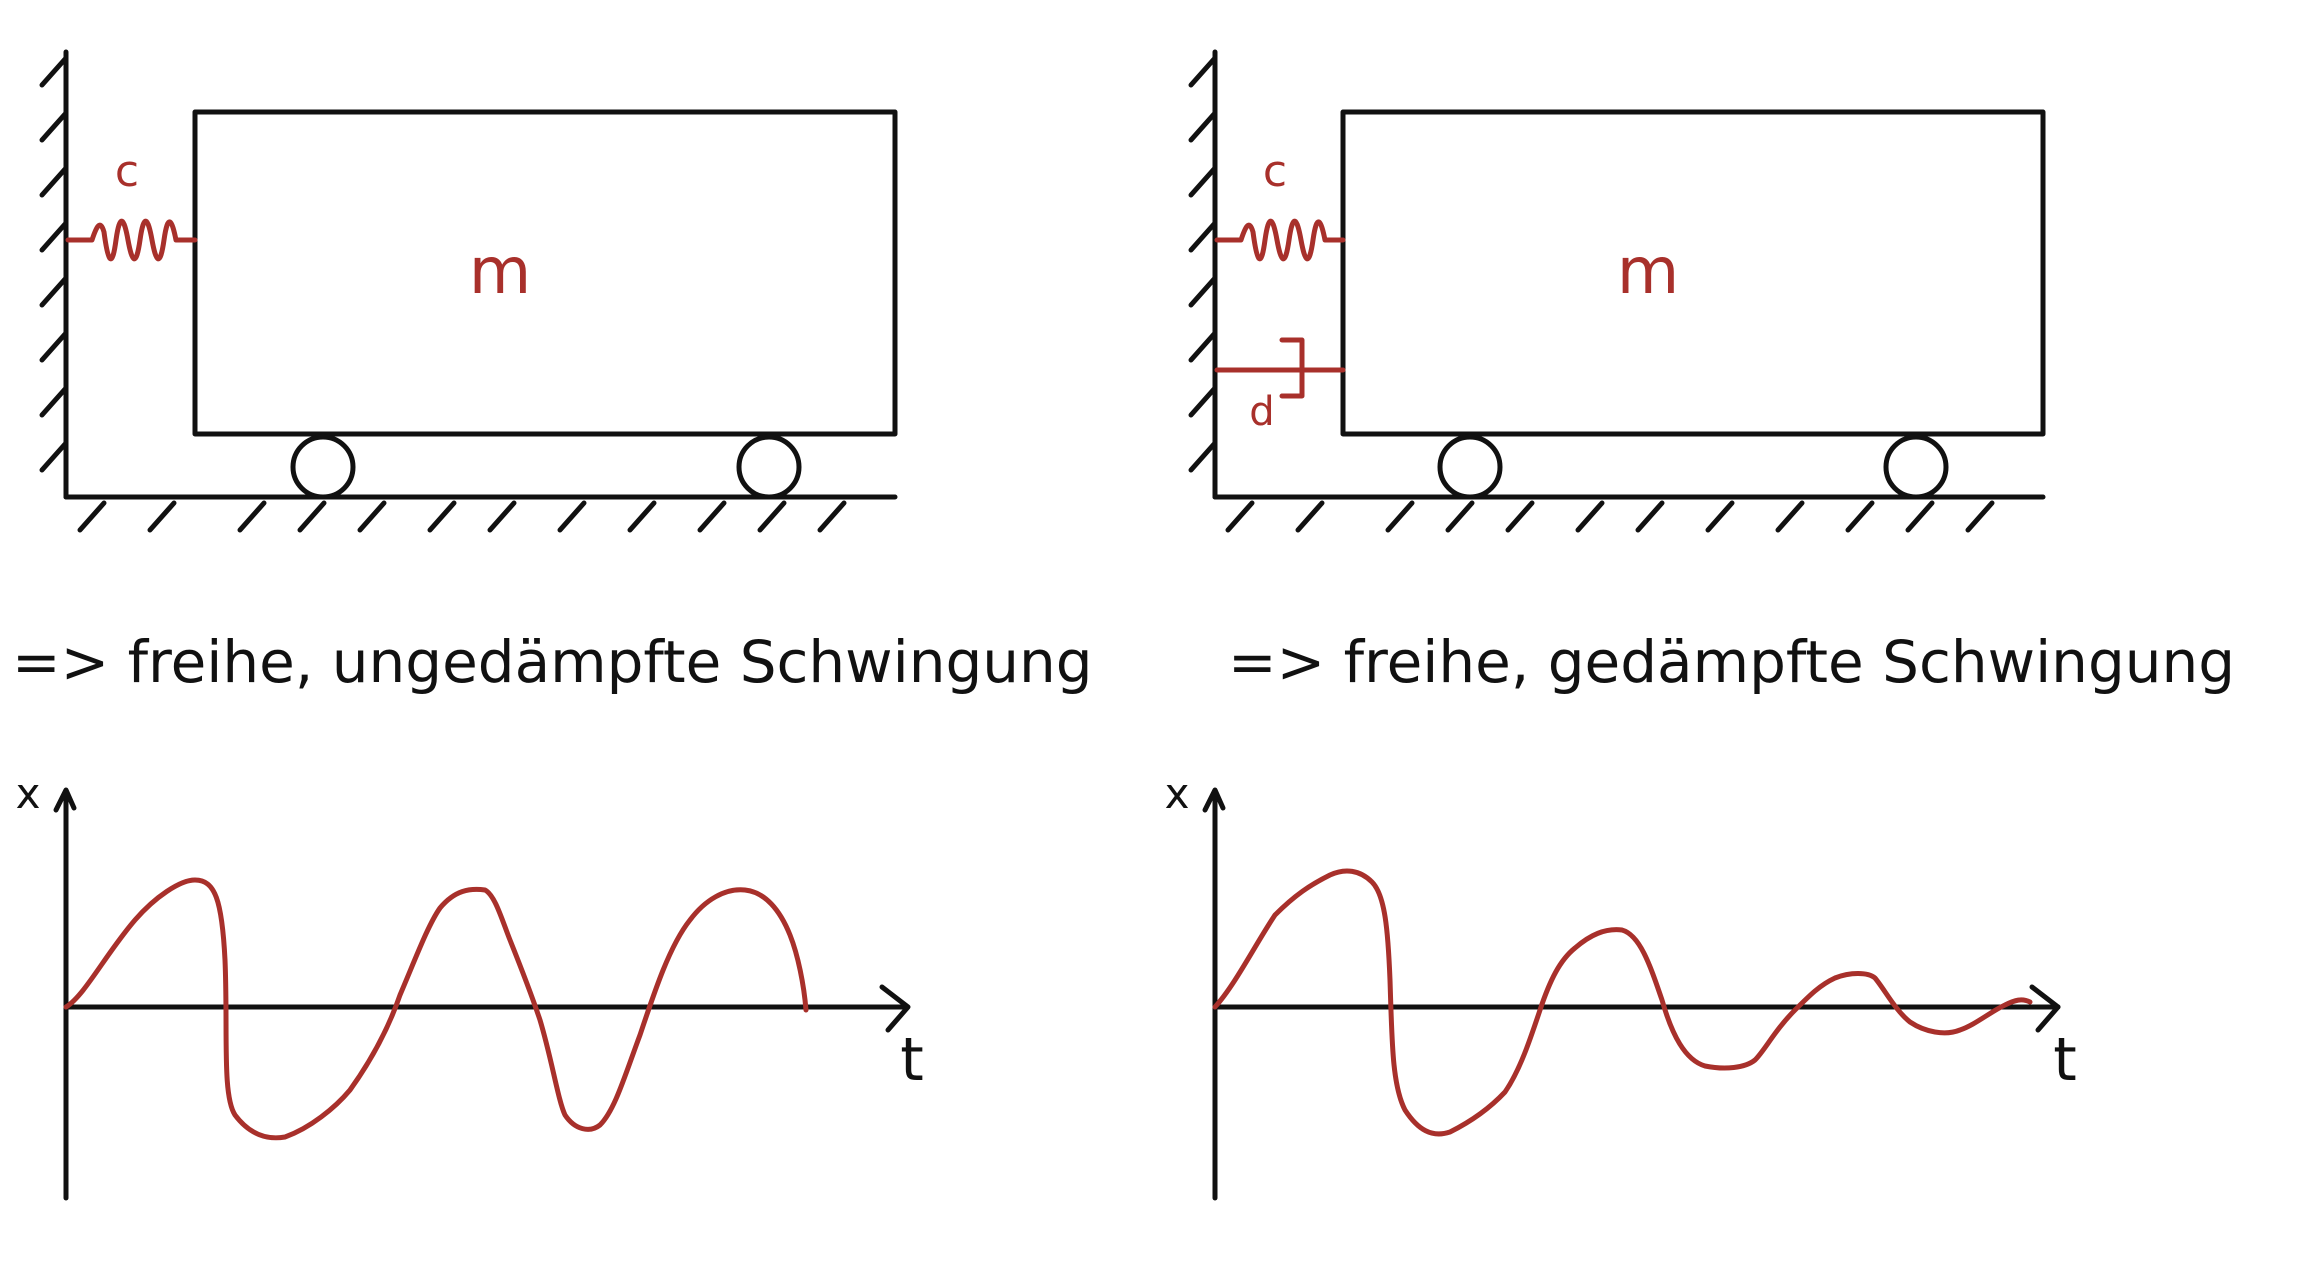 The image size is (2307, 1268). Describe the element at coordinates (1648, 272) in the screenshot. I see `right-mass-label: m` at that location.